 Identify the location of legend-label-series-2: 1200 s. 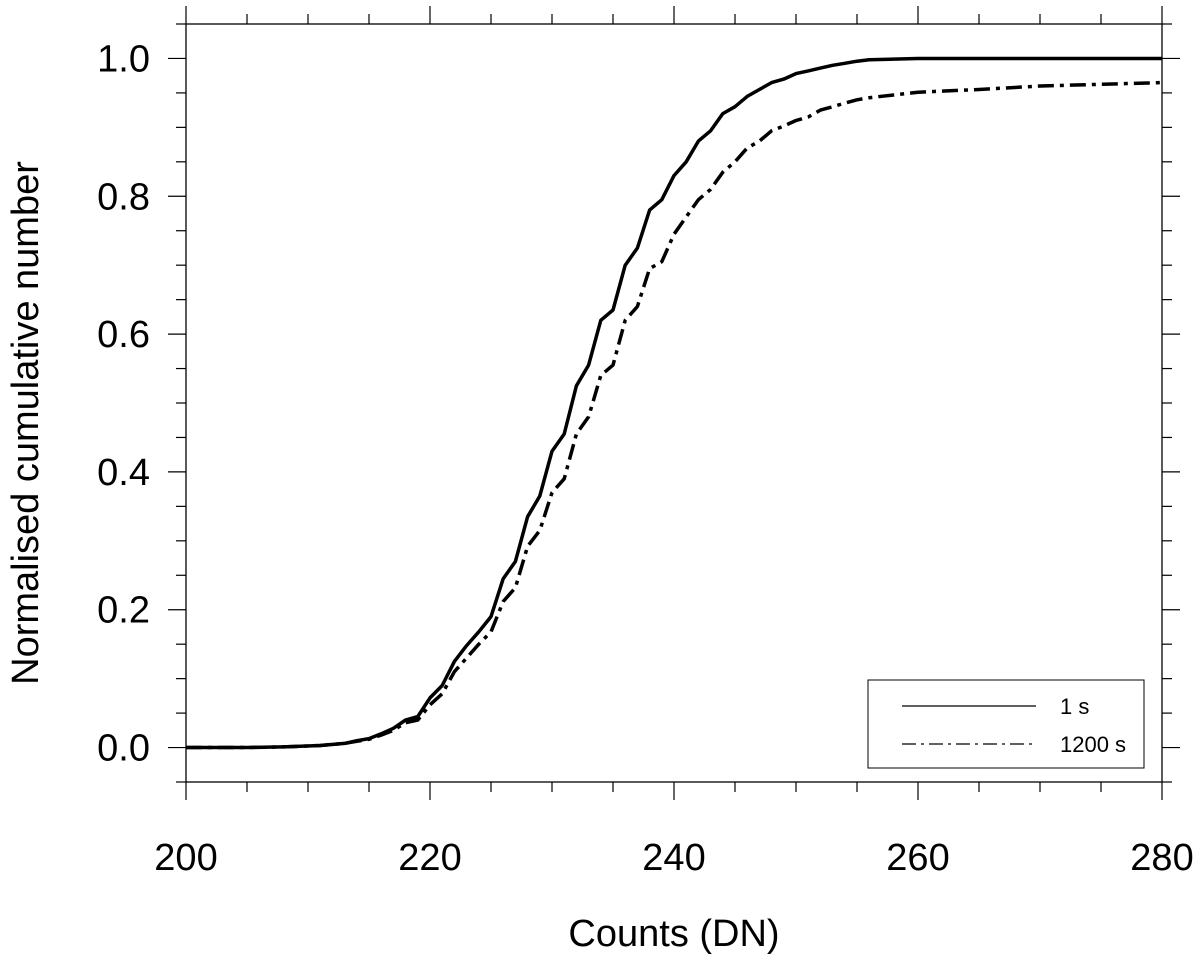
(1093, 744).